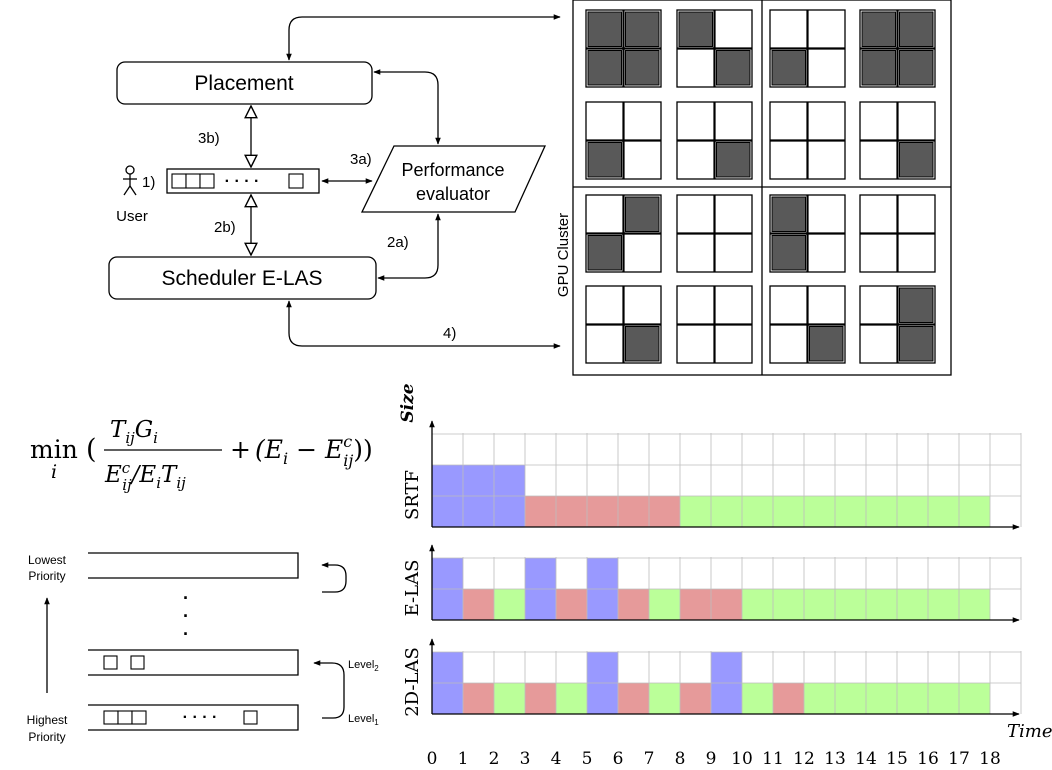  Describe the element at coordinates (990, 759) in the screenshot. I see `x-tick-label: 18` at that location.